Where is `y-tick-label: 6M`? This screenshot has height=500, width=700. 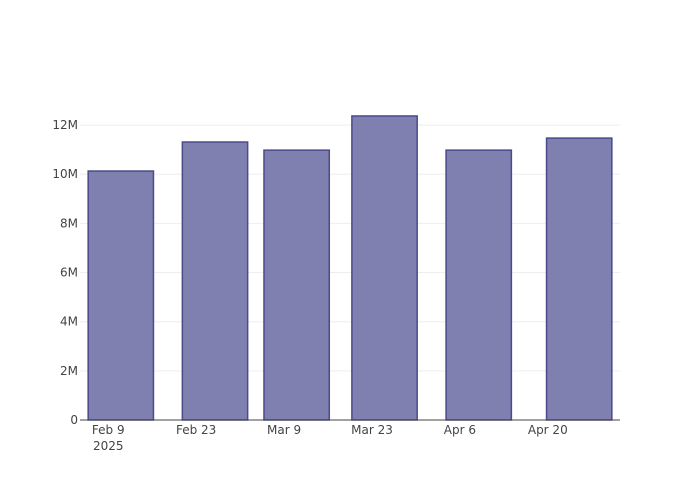
y-tick-label: 6M is located at coordinates (69, 273).